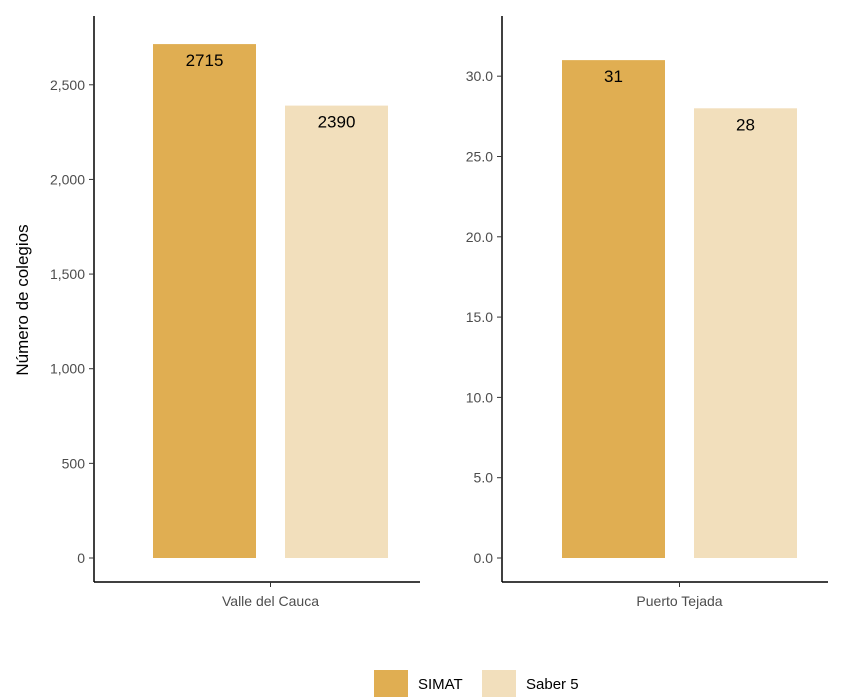 This screenshot has height=697, width=847. What do you see at coordinates (391, 683) in the screenshot?
I see `legend-key-simat` at bounding box center [391, 683].